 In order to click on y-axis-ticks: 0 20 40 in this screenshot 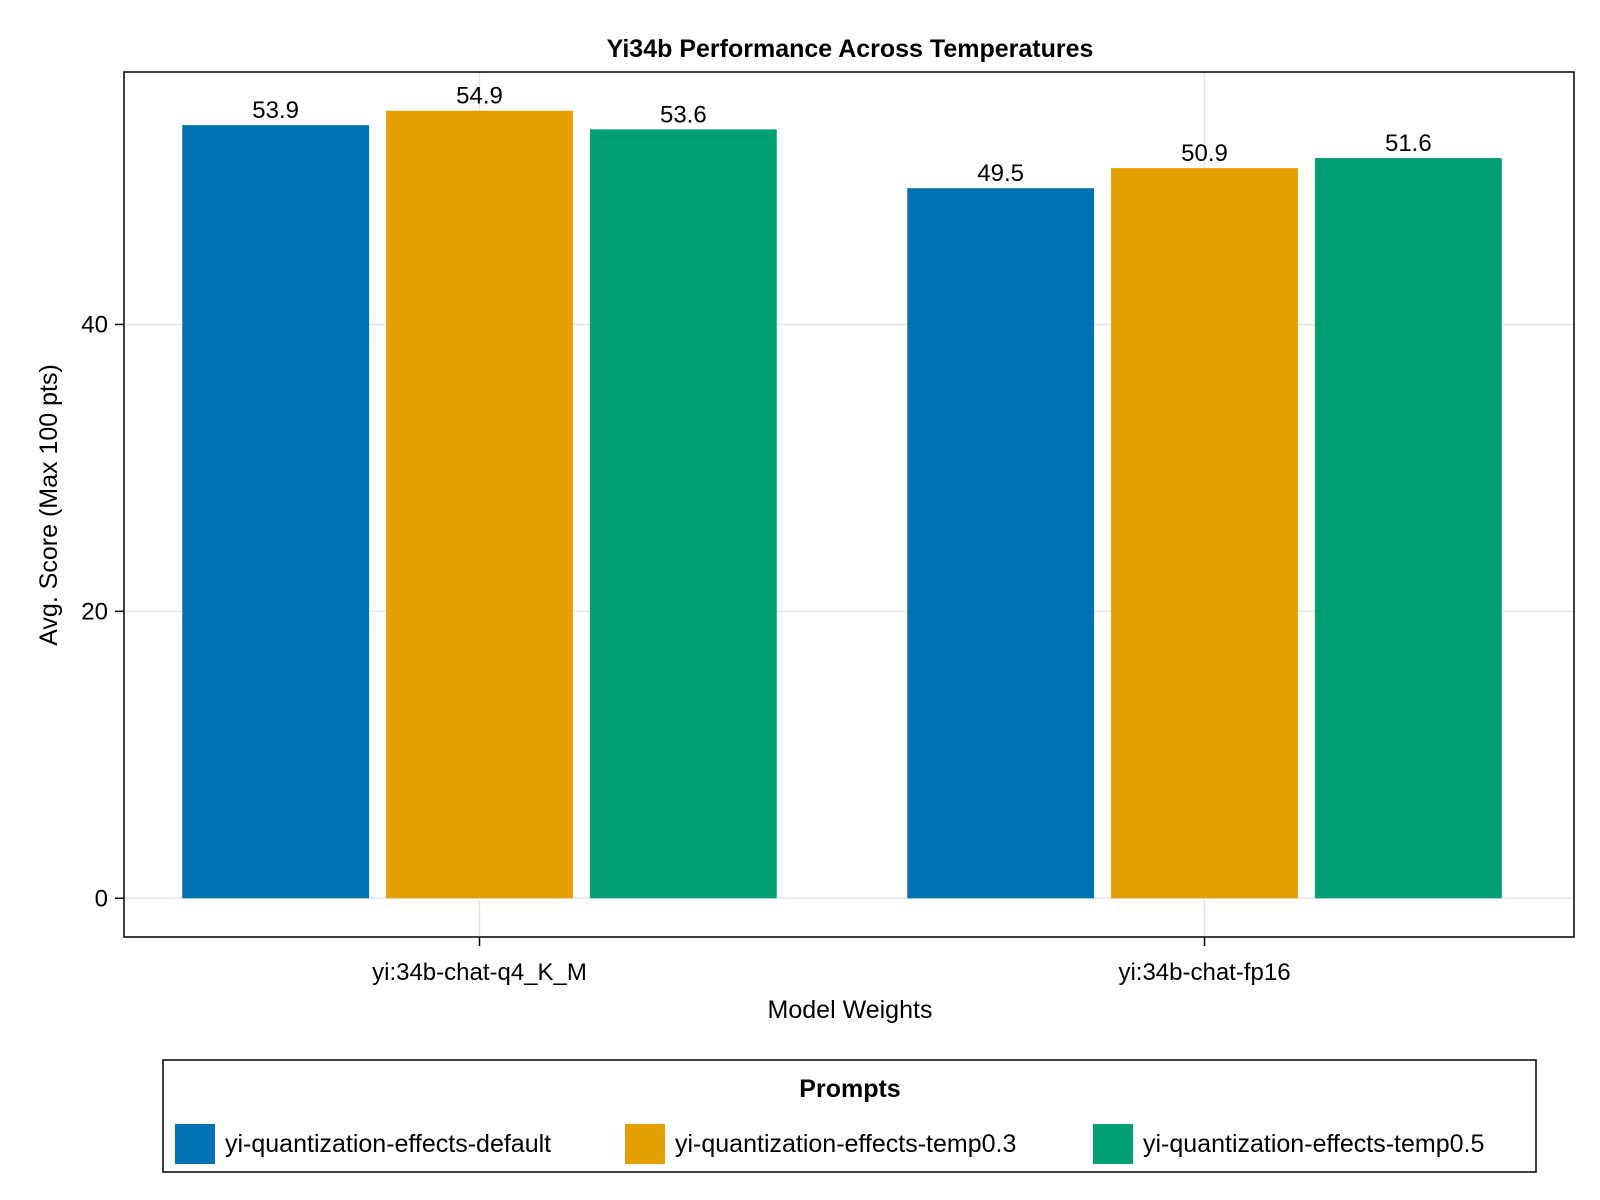, I will do `click(102, 611)`.